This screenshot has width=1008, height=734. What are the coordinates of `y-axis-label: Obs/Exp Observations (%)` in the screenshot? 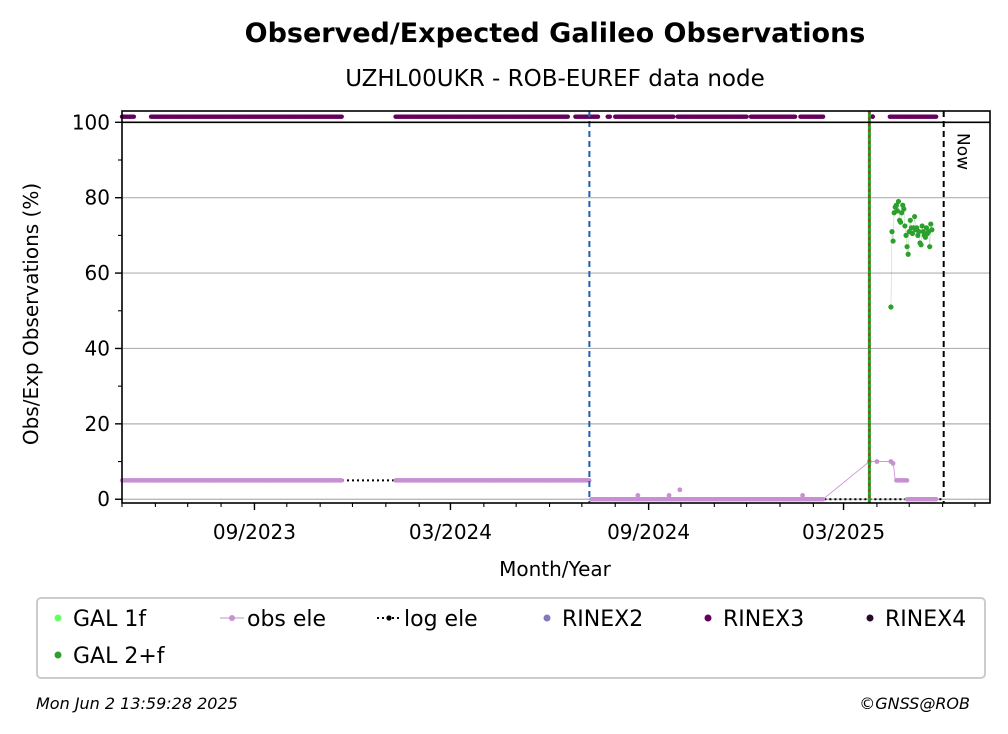 It's located at (31, 314).